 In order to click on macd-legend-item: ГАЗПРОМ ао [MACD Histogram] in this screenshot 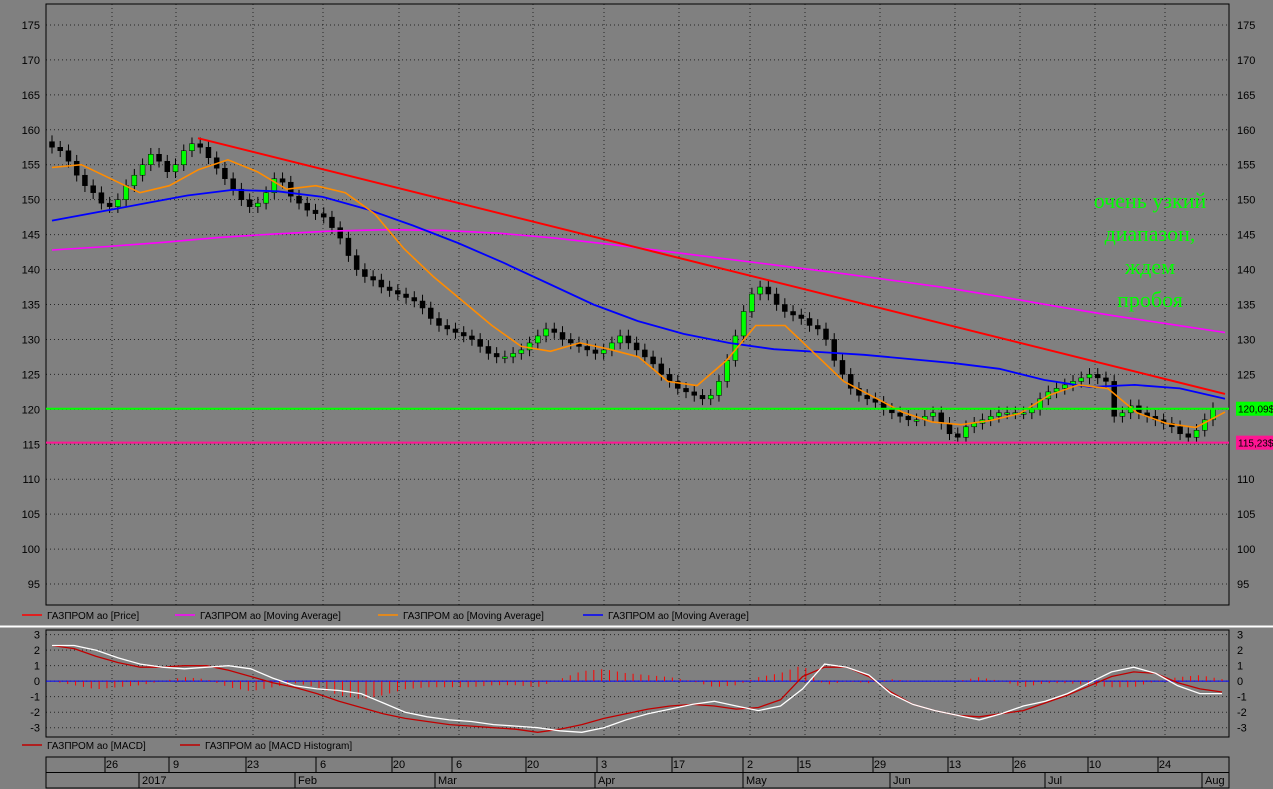, I will do `click(278, 746)`.